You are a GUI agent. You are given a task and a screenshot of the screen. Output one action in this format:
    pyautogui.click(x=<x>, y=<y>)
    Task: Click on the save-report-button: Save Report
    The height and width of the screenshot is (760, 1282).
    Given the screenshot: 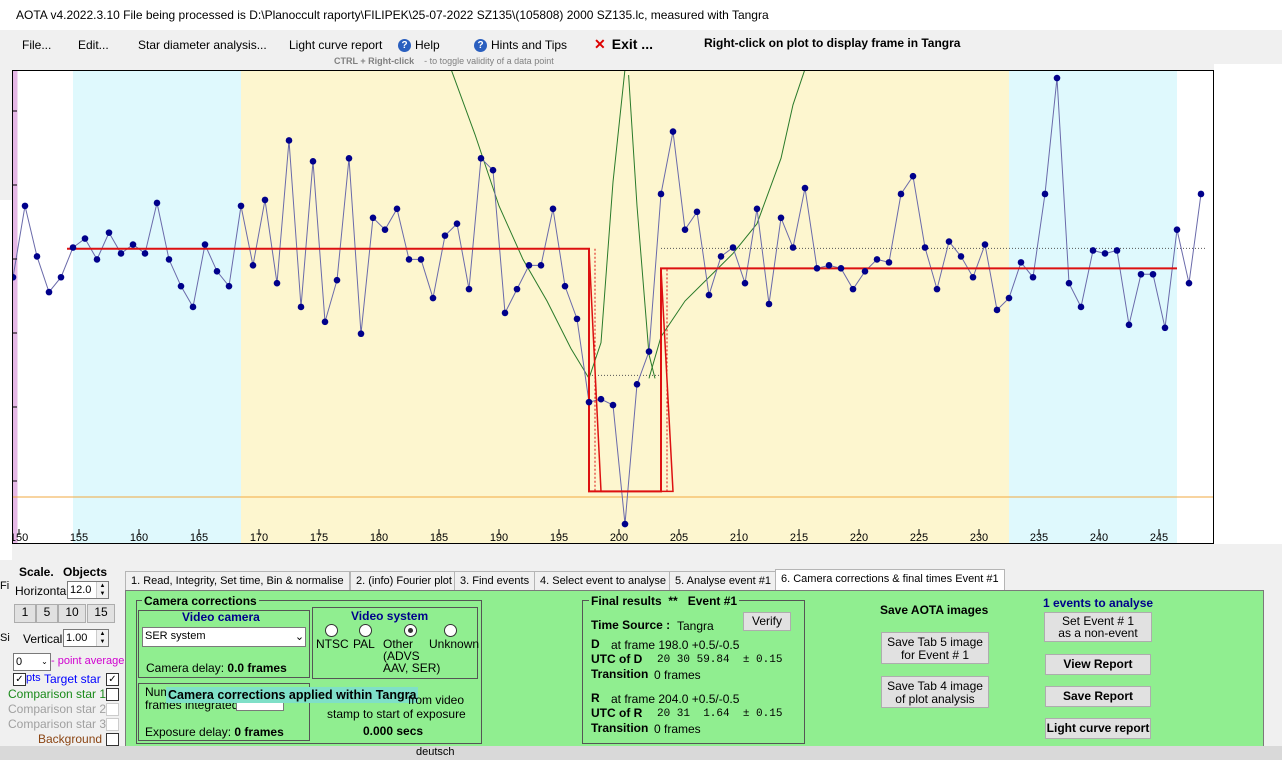 What is the action you would take?
    pyautogui.click(x=1098, y=696)
    